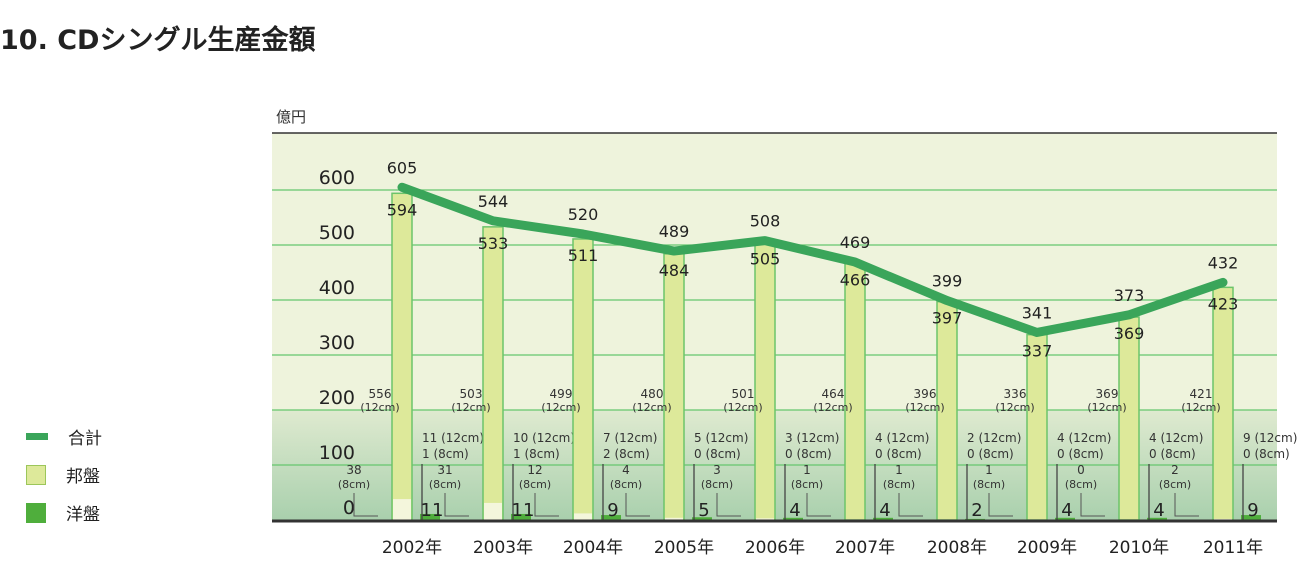 This screenshot has height=584, width=1300. Describe the element at coordinates (534, 470) in the screenshot. I see `domestic-8cm-value: 12` at that location.